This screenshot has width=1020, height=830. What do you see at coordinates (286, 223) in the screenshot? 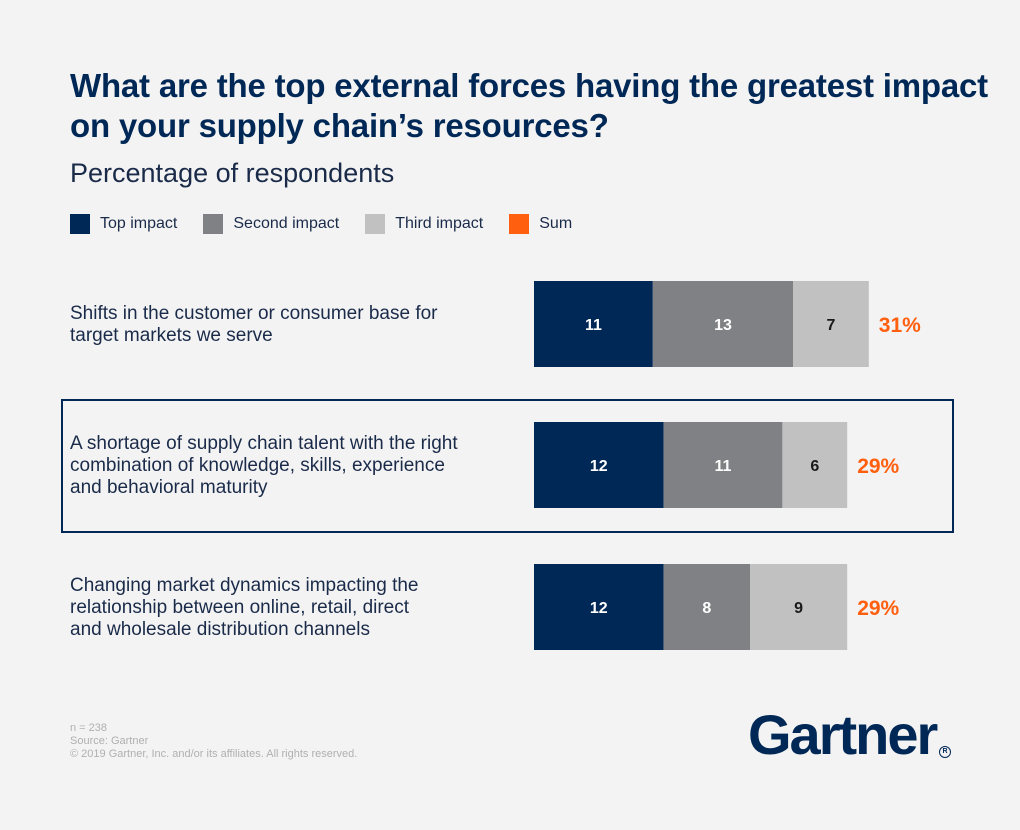
I see `legend-label-second-impact: Second impact` at bounding box center [286, 223].